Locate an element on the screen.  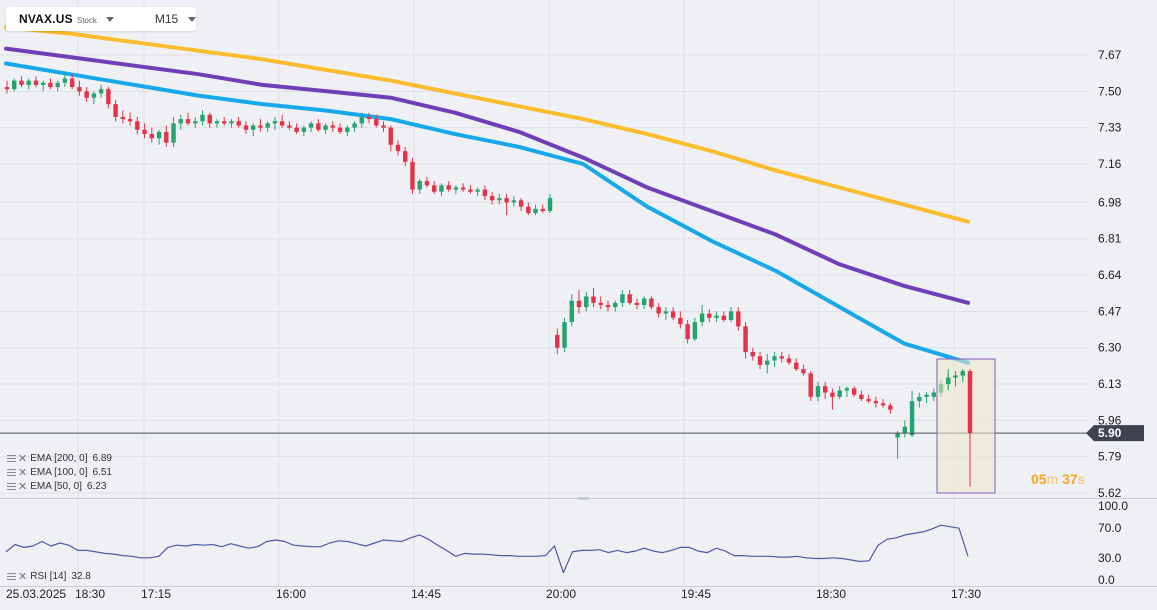
y-tick-label: 7.67 is located at coordinates (1110, 55).